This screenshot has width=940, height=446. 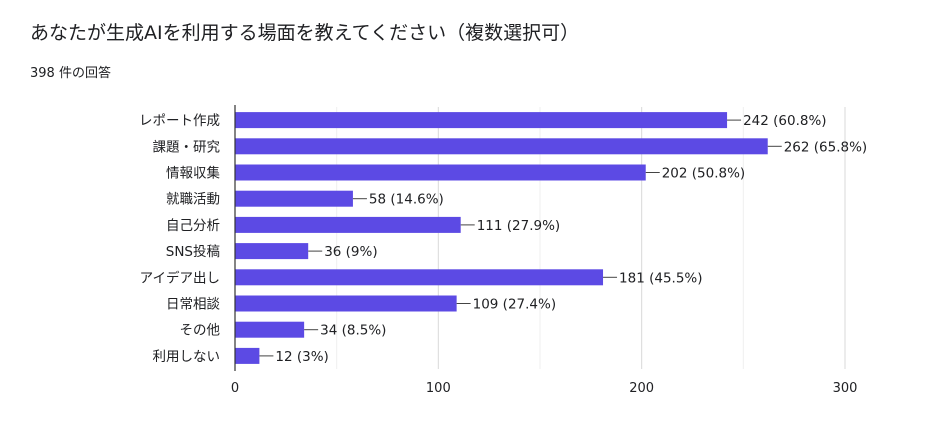 What do you see at coordinates (438, 388) in the screenshot?
I see `x-tick-label: 100` at bounding box center [438, 388].